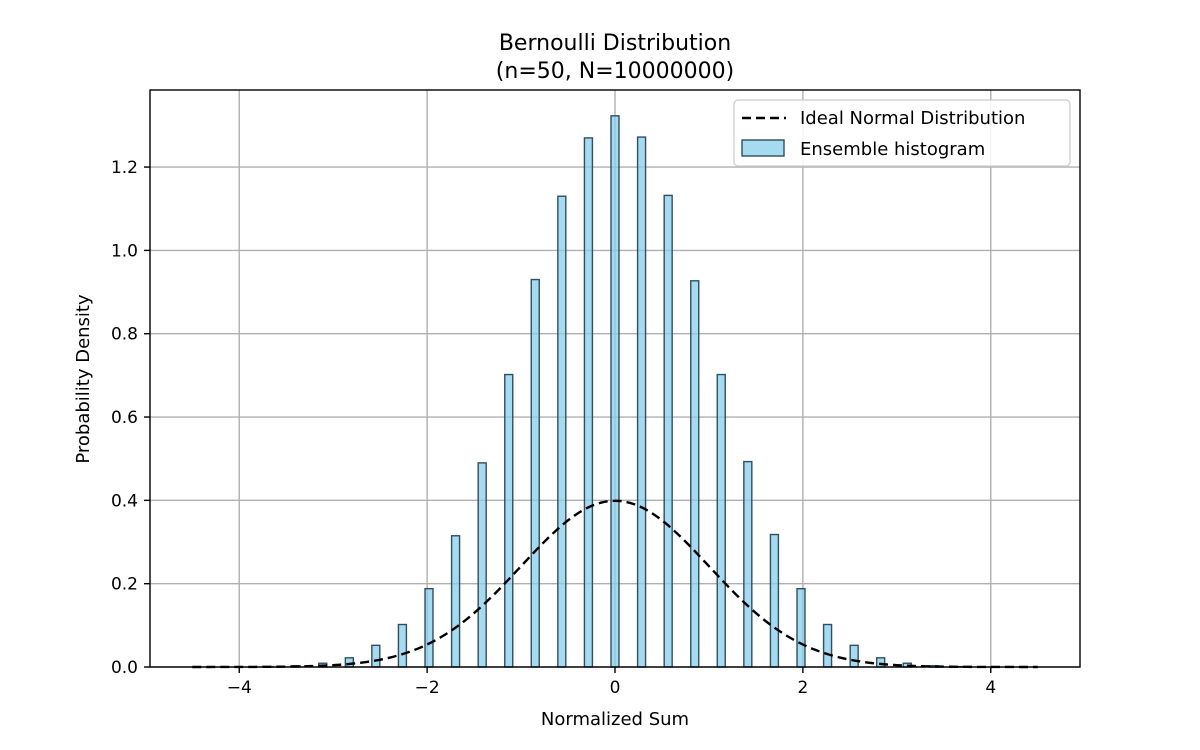 The width and height of the screenshot is (1200, 750). What do you see at coordinates (615, 43) in the screenshot?
I see `chart-title: Bernoulli Distribution` at bounding box center [615, 43].